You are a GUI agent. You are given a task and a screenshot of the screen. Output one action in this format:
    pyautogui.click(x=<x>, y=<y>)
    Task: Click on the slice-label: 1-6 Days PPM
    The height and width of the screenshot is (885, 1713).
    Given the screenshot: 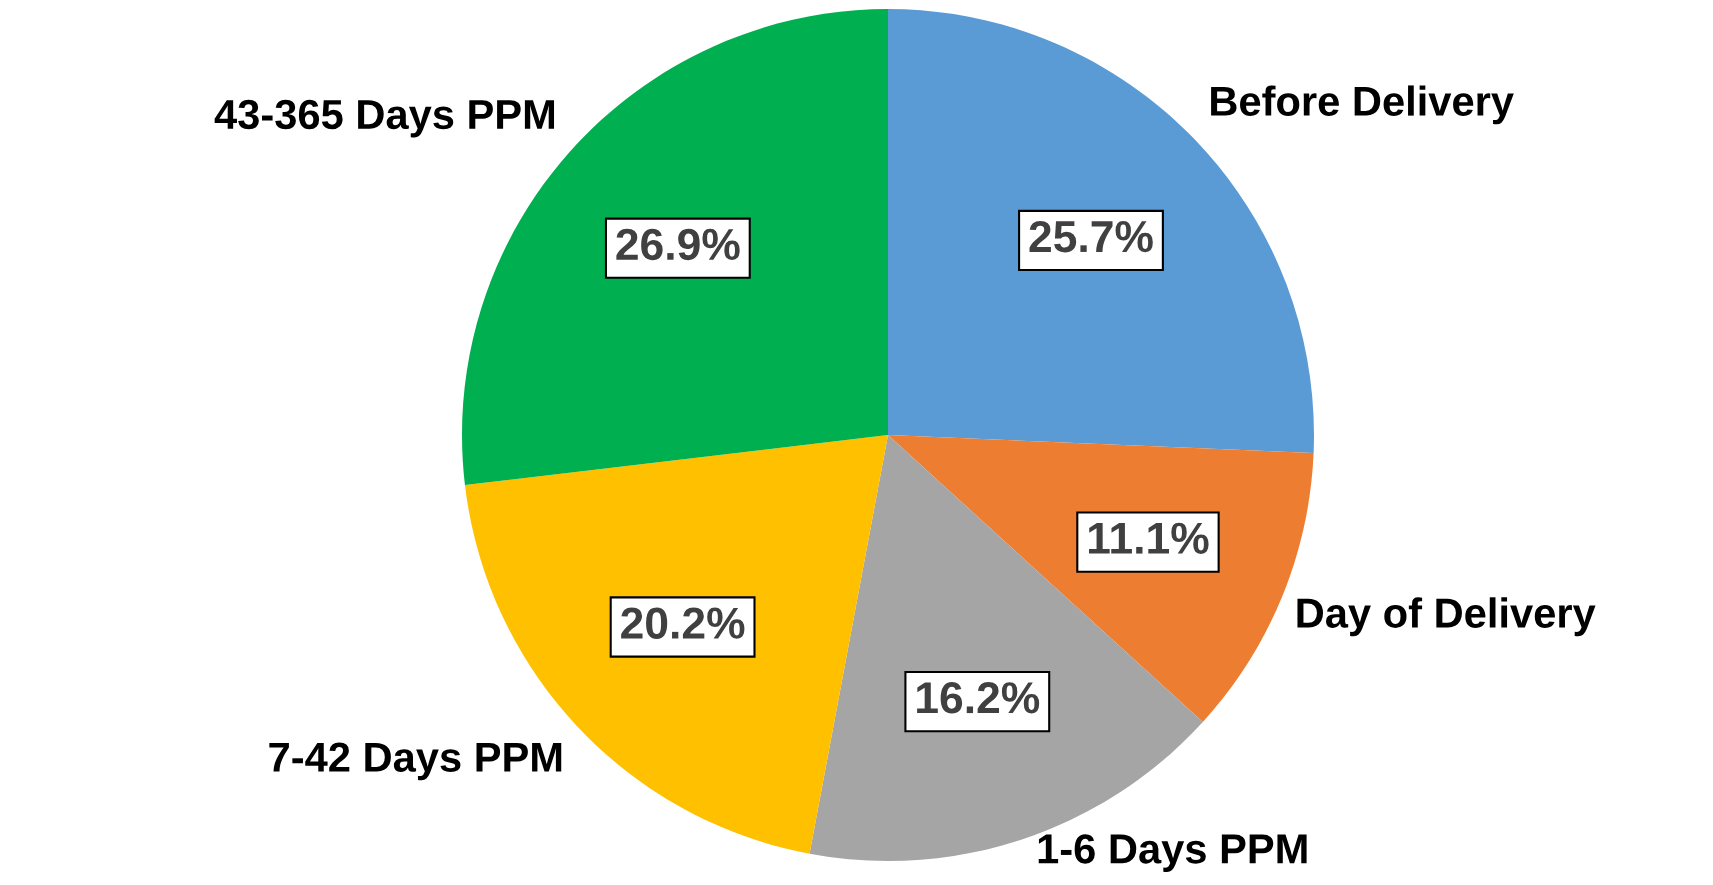 What is the action you would take?
    pyautogui.click(x=1172, y=853)
    